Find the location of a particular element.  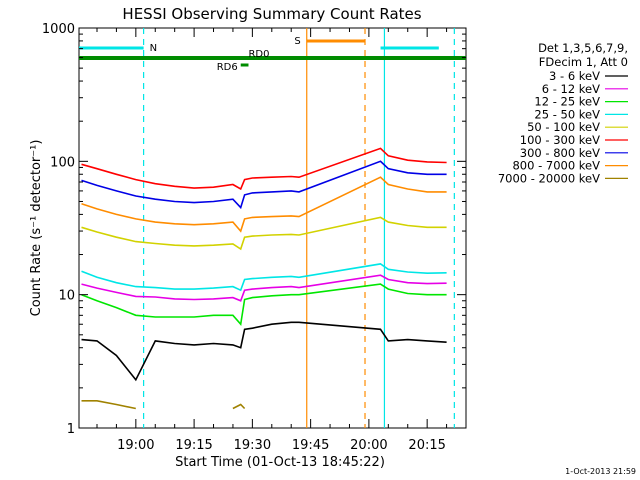

legend-entry-label: 300 - 800 keV is located at coordinates (560, 153).